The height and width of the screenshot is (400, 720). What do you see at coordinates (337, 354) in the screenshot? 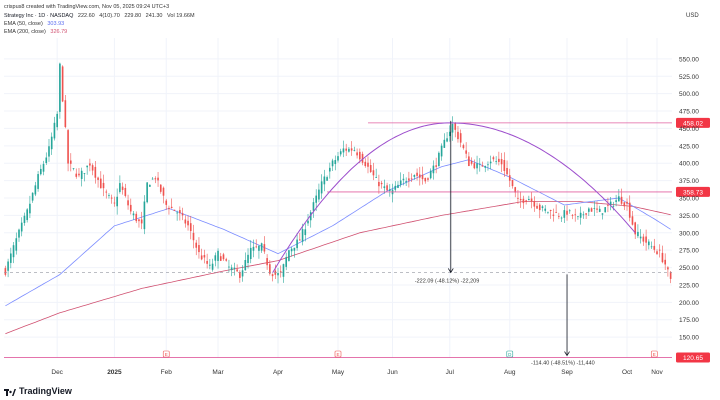
I see `event-marker-letter: E` at bounding box center [337, 354].